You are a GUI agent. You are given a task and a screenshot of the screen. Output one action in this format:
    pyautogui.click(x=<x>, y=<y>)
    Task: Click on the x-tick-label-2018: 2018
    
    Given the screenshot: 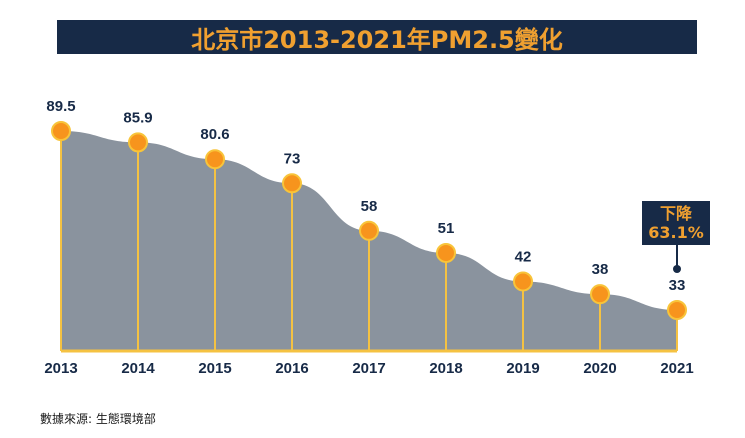 What is the action you would take?
    pyautogui.click(x=445, y=368)
    